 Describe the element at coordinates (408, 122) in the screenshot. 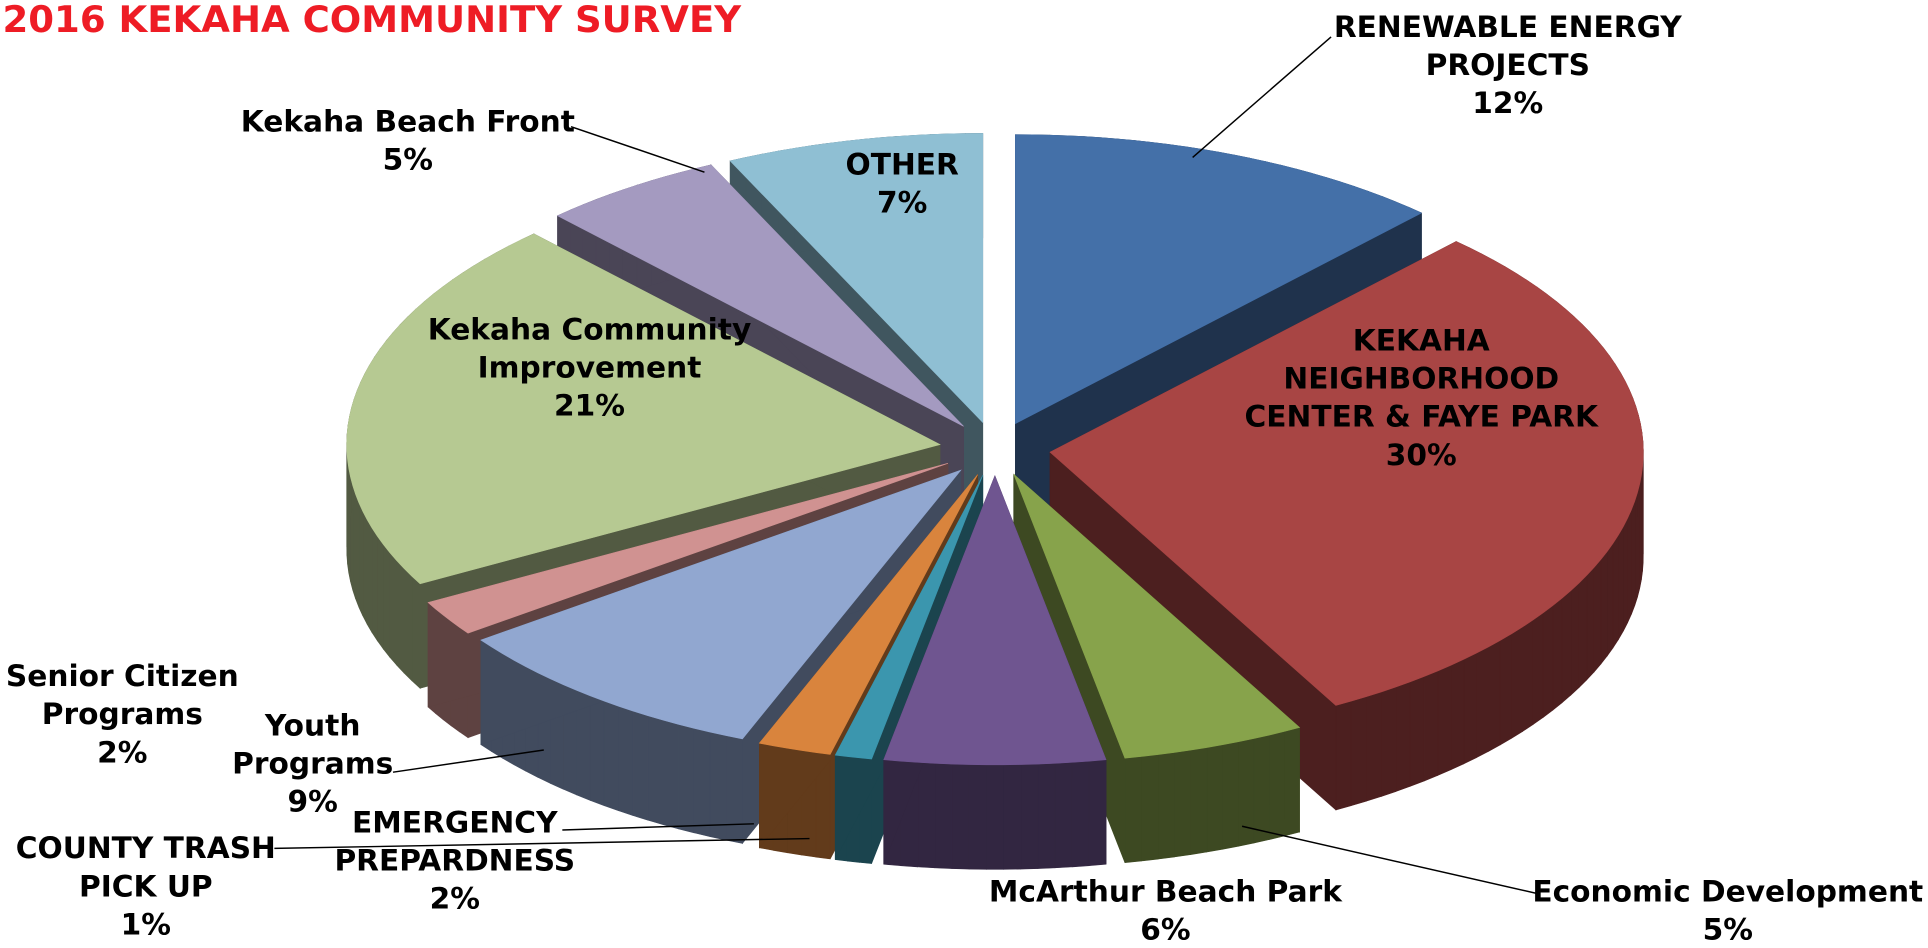

I see `slice-label: Kekaha Beach Front` at that location.